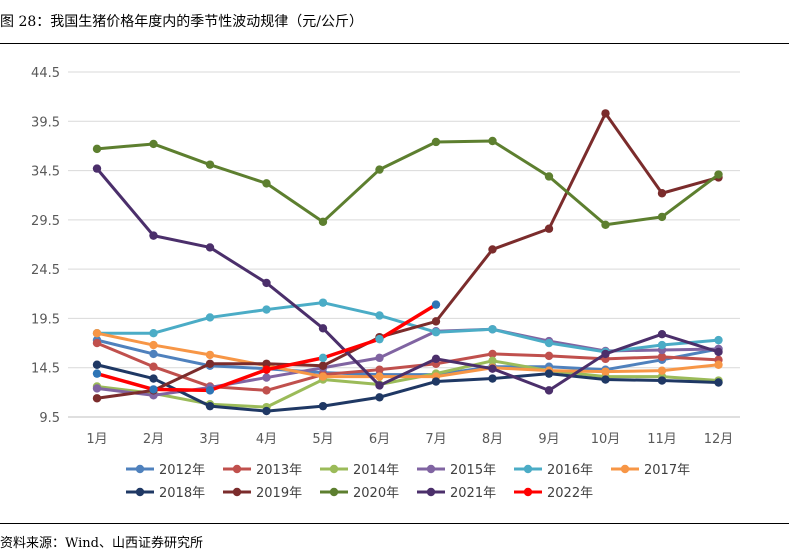 The image size is (789, 551). What do you see at coordinates (473, 470) in the screenshot?
I see `legend-label: 2015年` at bounding box center [473, 470].